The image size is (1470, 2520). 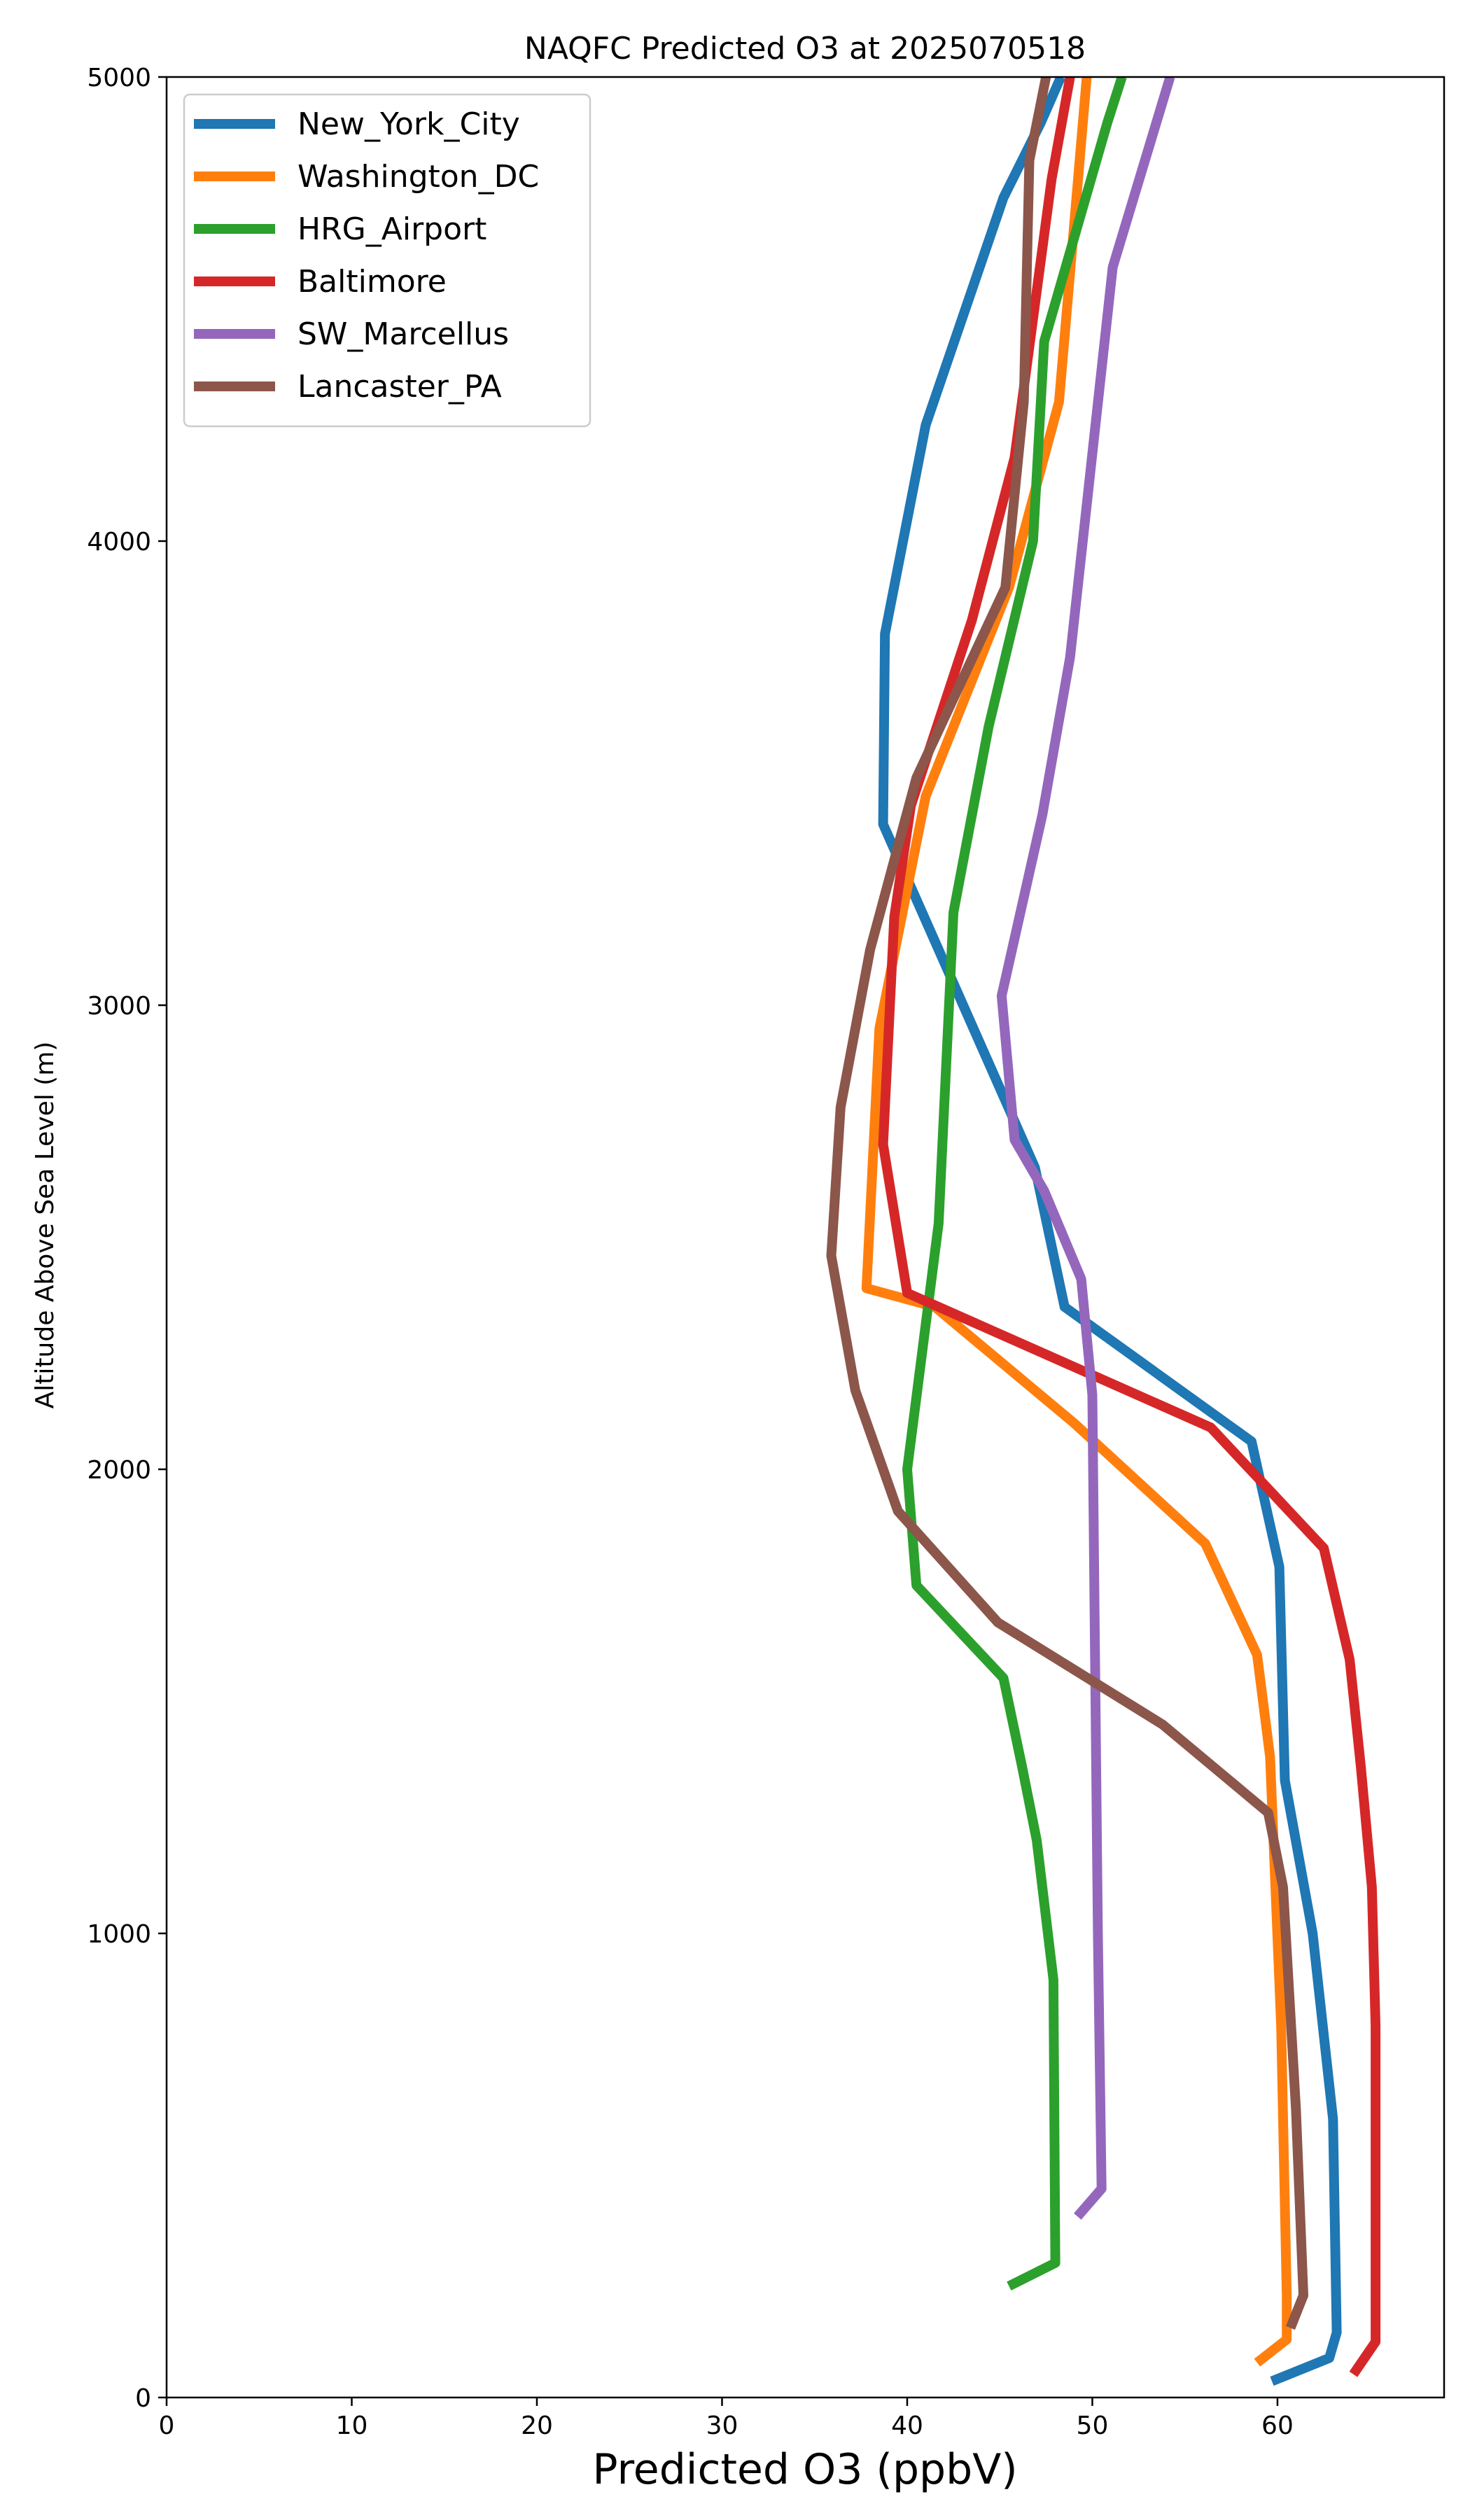 I want to click on x-tick-label: 50, so click(x=1093, y=2426).